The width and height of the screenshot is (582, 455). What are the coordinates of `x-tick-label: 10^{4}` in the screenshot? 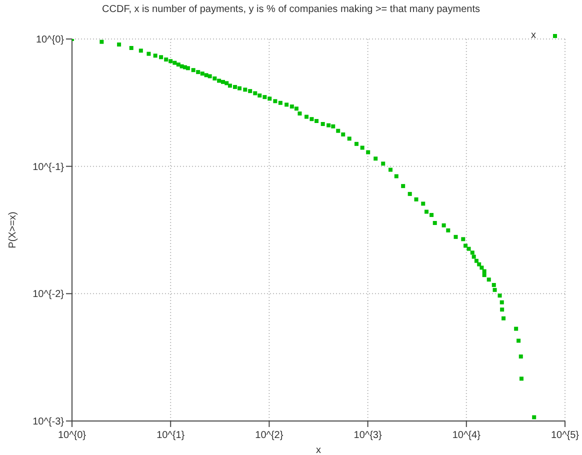 It's located at (467, 436).